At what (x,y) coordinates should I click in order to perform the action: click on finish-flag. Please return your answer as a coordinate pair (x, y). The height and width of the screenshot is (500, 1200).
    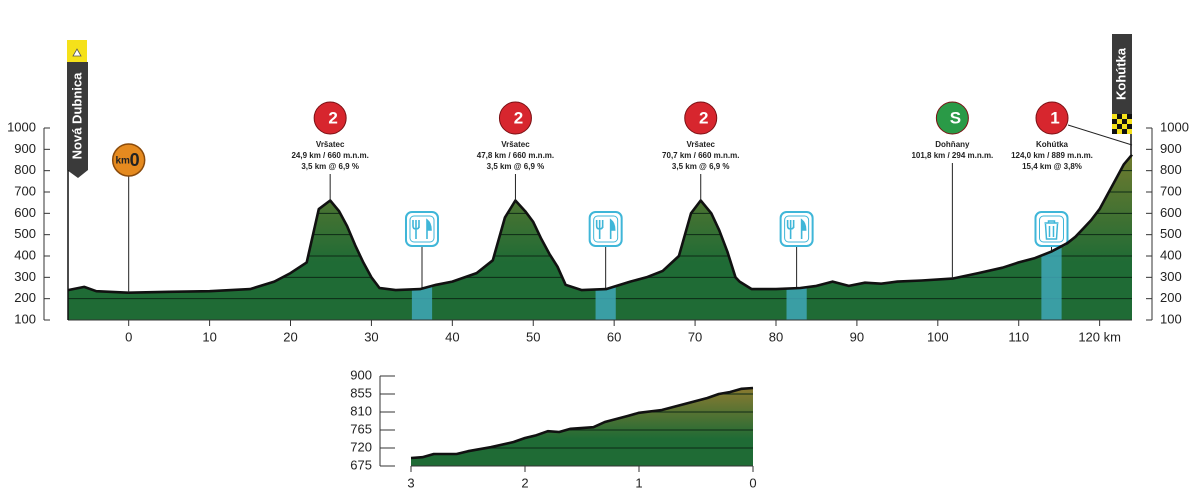
    Looking at the image, I should click on (1122, 74).